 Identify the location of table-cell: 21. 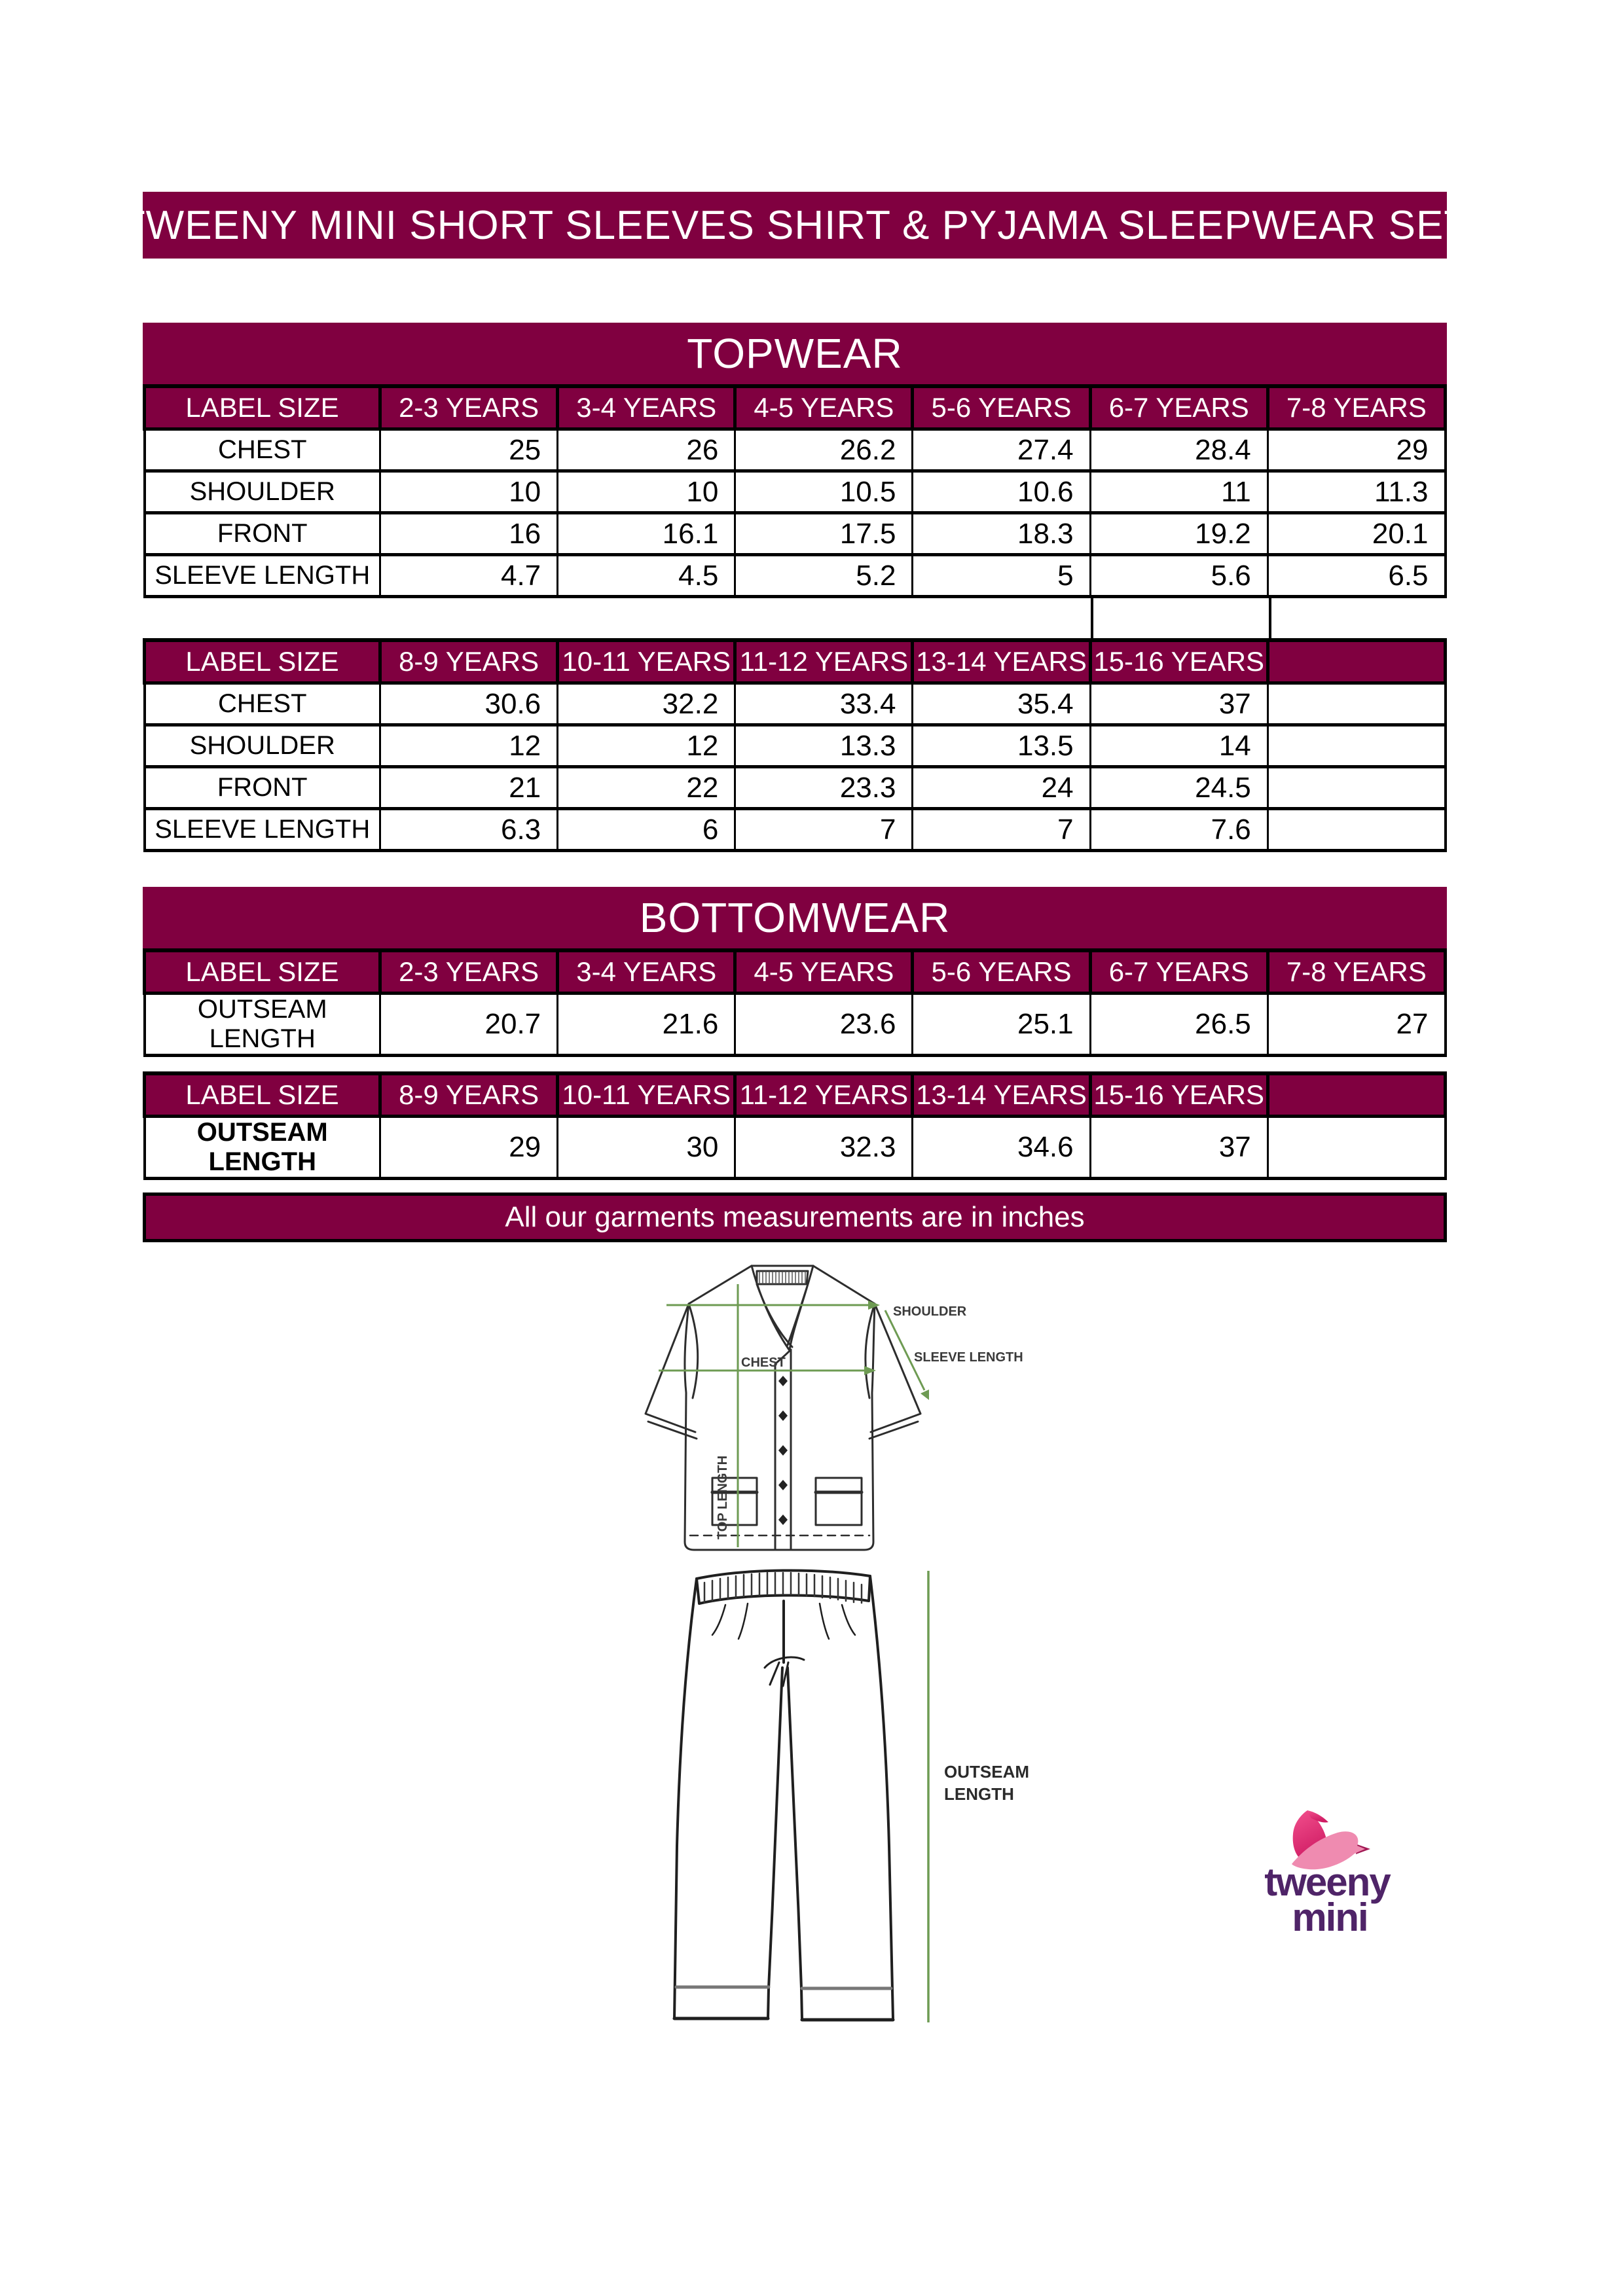
(468, 787).